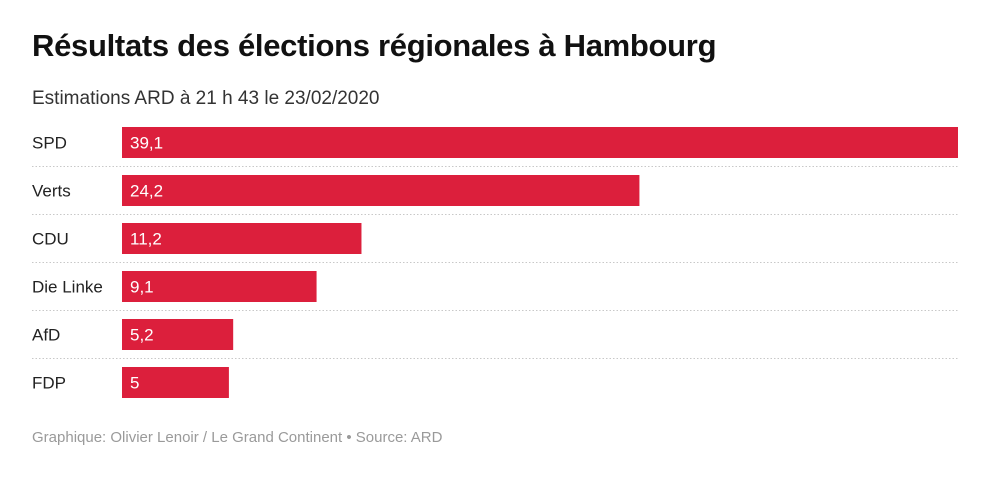  I want to click on category-label: AfD, so click(46, 335).